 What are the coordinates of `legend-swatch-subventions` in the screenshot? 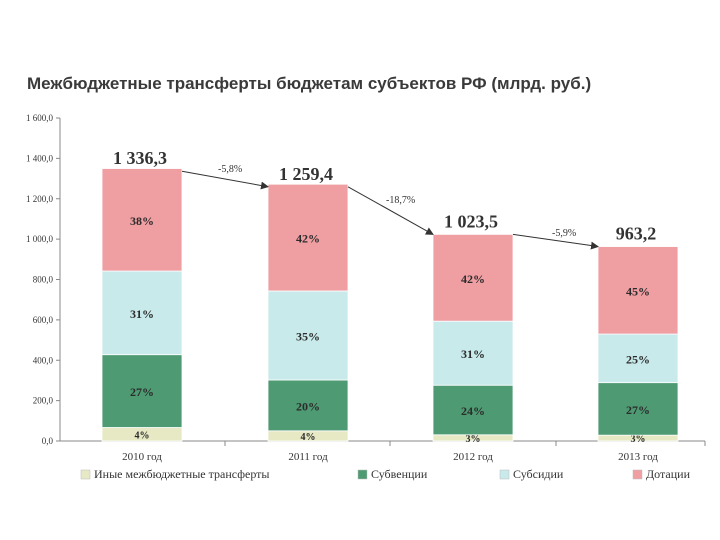 It's located at (362, 474).